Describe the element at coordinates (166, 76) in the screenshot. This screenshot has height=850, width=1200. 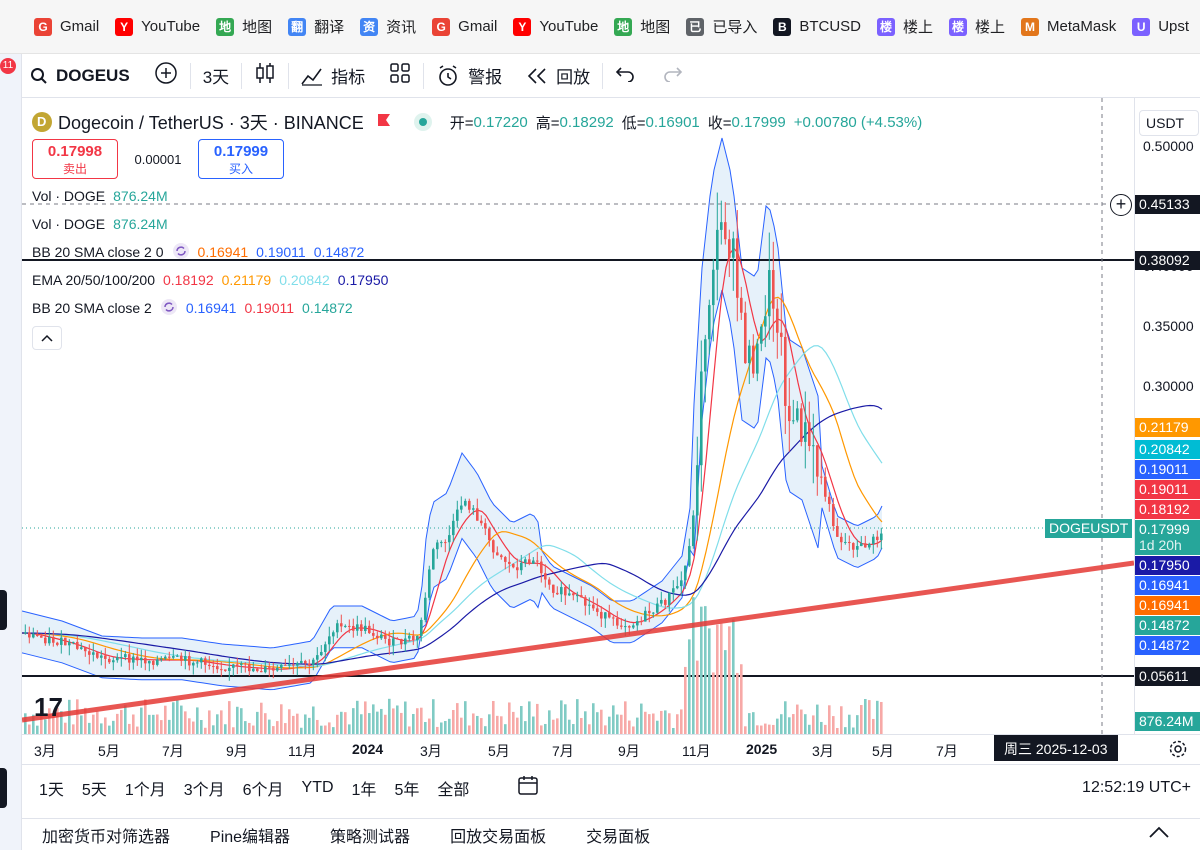
I see `compare-symbol-button` at that location.